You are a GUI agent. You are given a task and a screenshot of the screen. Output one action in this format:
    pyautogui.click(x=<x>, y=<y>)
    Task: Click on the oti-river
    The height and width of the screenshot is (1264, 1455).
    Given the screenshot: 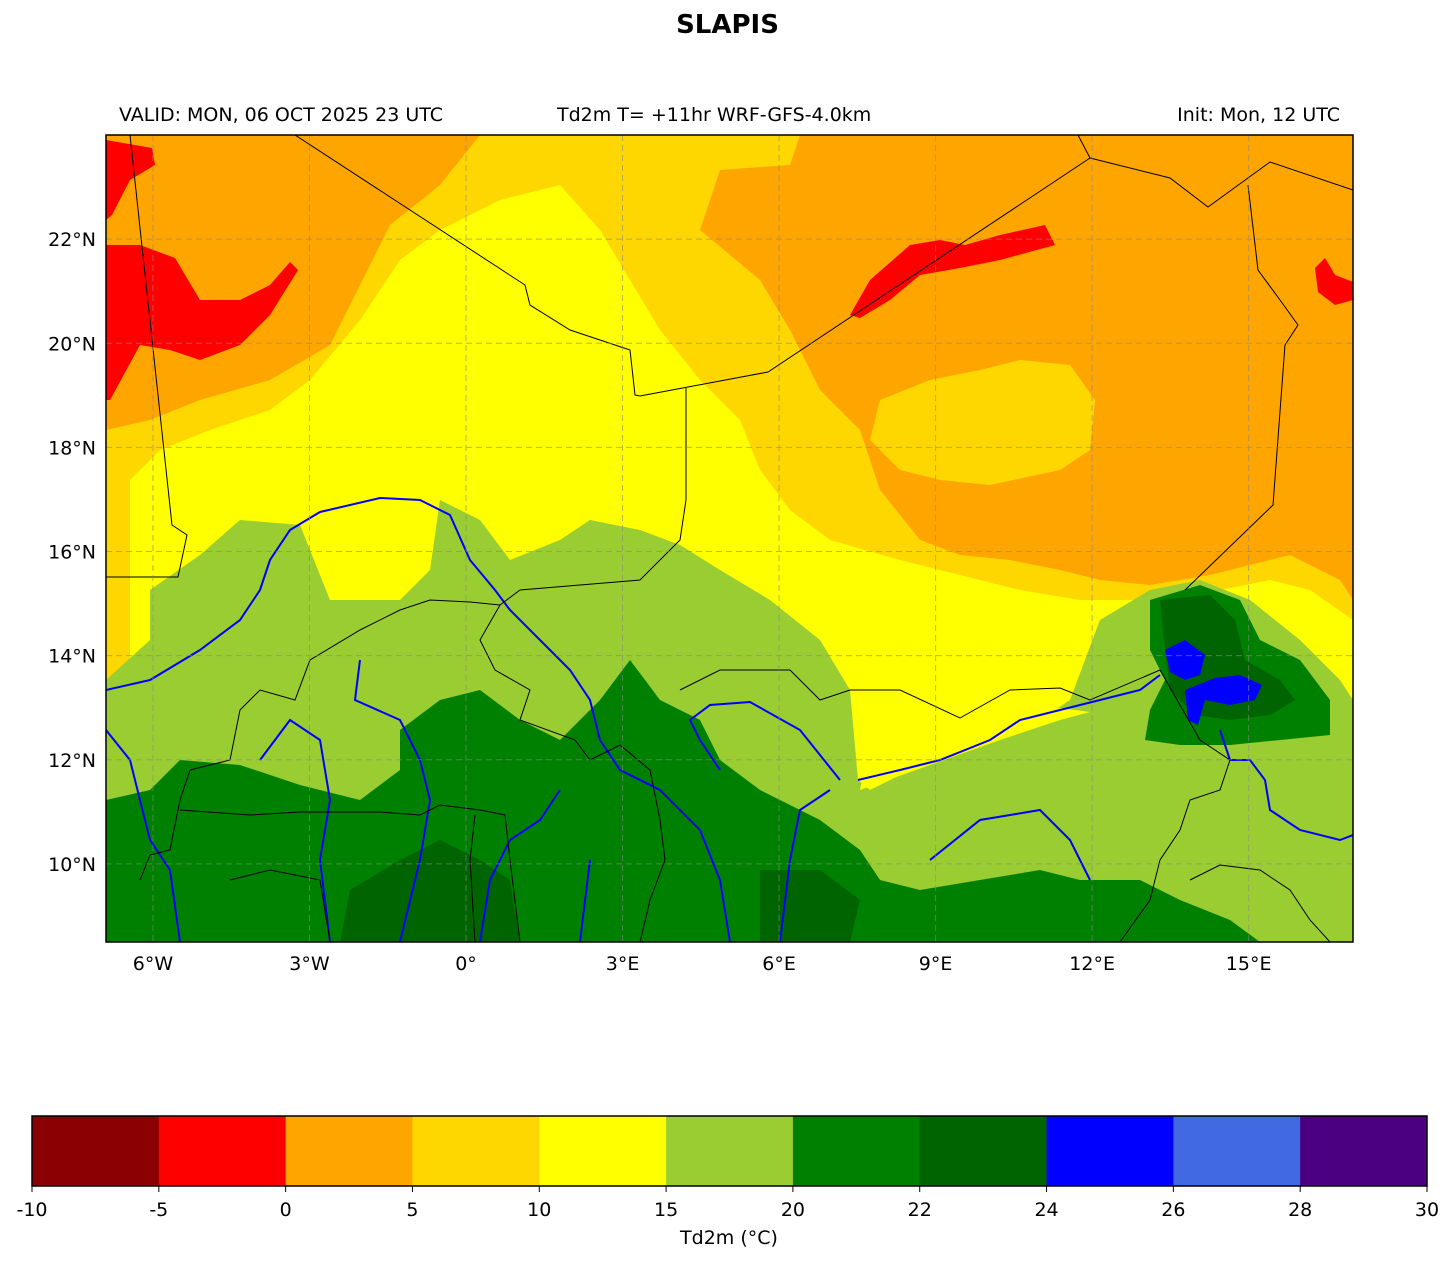 What is the action you would take?
    pyautogui.click(x=520, y=865)
    